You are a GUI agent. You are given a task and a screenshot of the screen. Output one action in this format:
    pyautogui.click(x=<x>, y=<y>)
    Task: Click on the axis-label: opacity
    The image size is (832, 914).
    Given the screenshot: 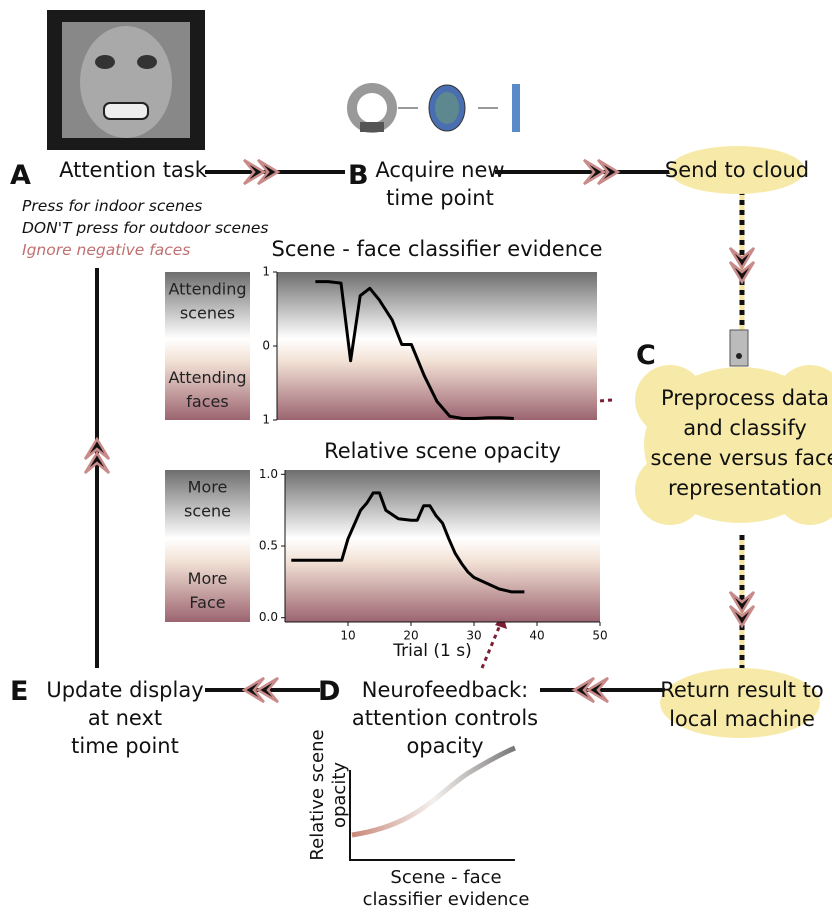 What is the action you would take?
    pyautogui.click(x=339, y=795)
    